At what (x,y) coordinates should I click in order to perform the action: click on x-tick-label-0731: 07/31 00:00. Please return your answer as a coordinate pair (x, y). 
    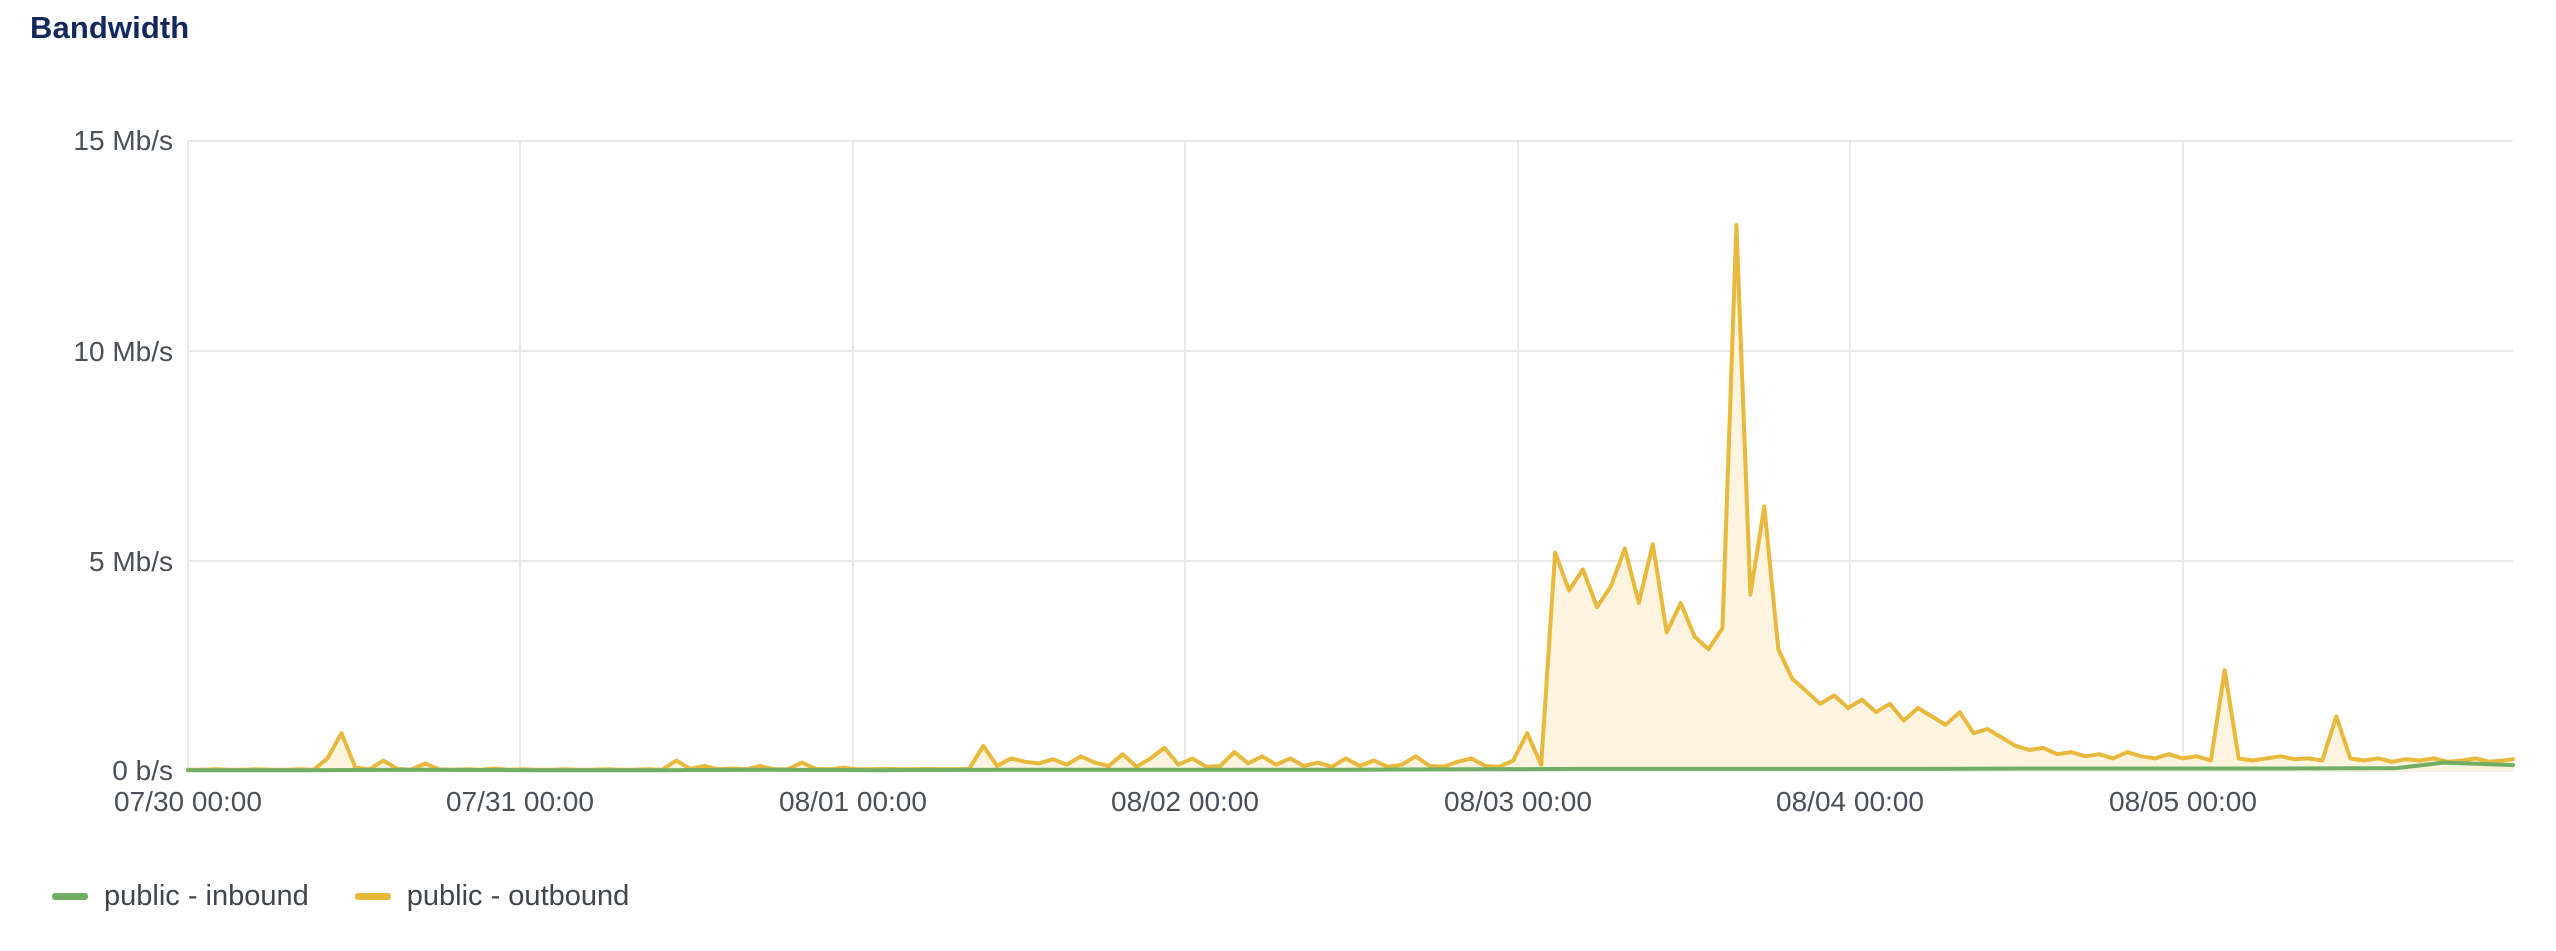
    Looking at the image, I should click on (520, 801).